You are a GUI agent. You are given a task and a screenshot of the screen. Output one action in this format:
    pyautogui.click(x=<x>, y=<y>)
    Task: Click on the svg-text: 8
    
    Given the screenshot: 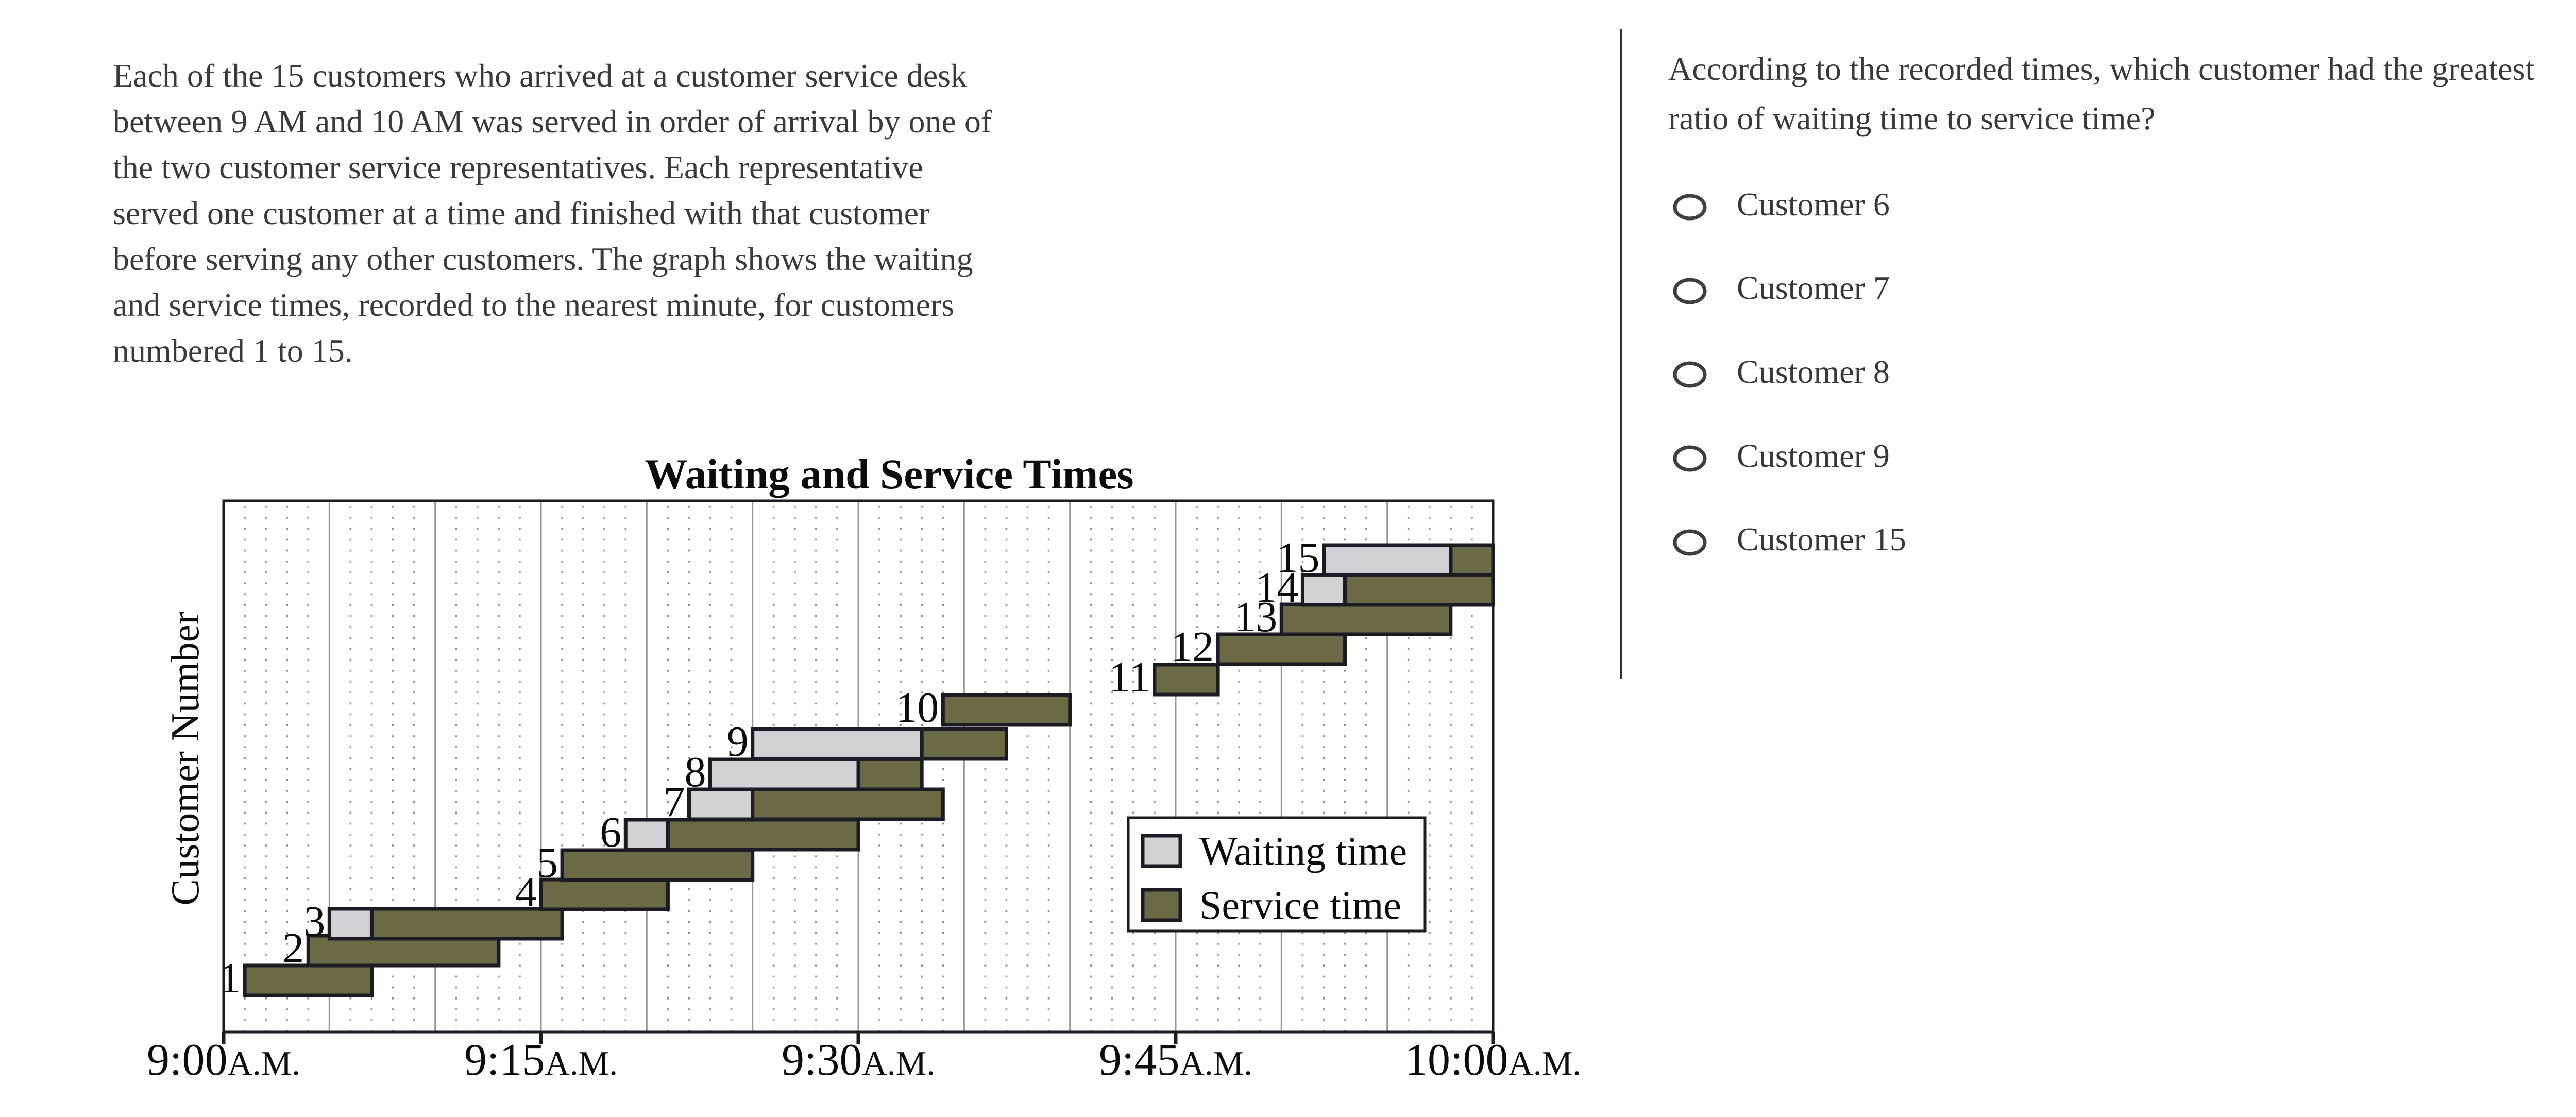 What is the action you would take?
    pyautogui.click(x=695, y=772)
    